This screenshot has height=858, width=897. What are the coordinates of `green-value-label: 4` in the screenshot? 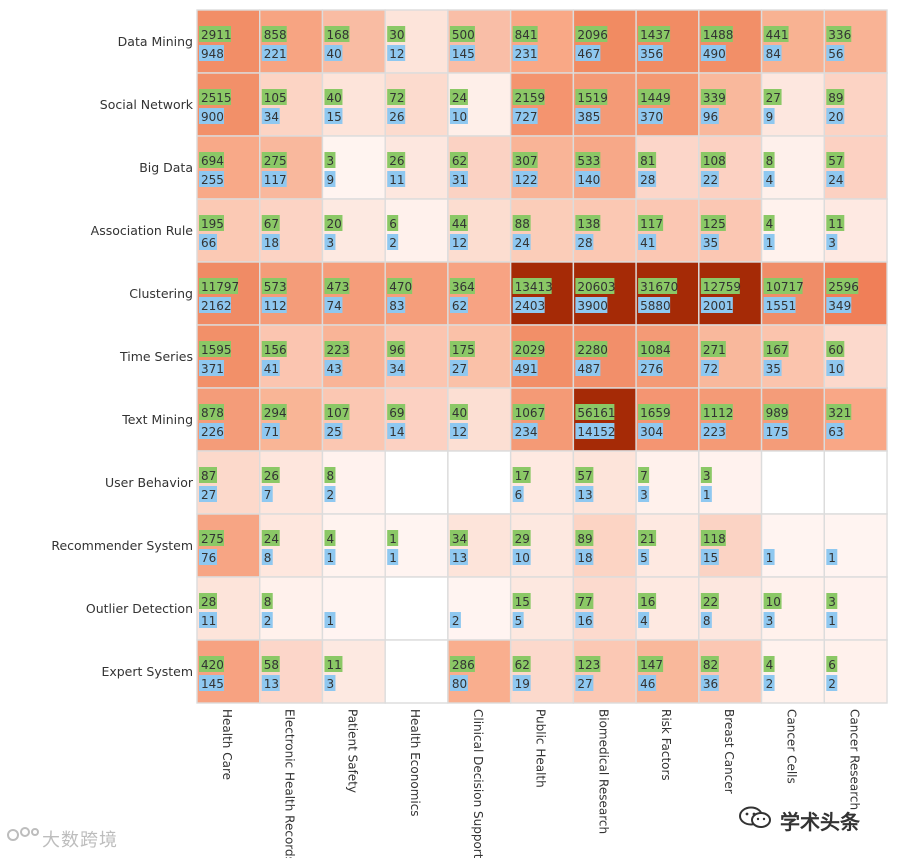 It's located at (770, 665).